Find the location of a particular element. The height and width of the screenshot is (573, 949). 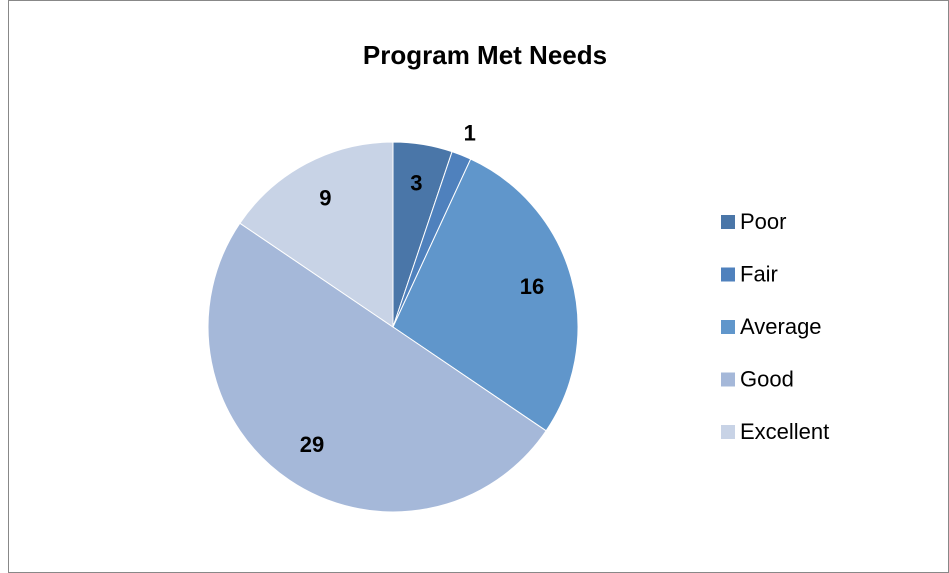

chart-title: Program Met Needs is located at coordinates (485, 55).